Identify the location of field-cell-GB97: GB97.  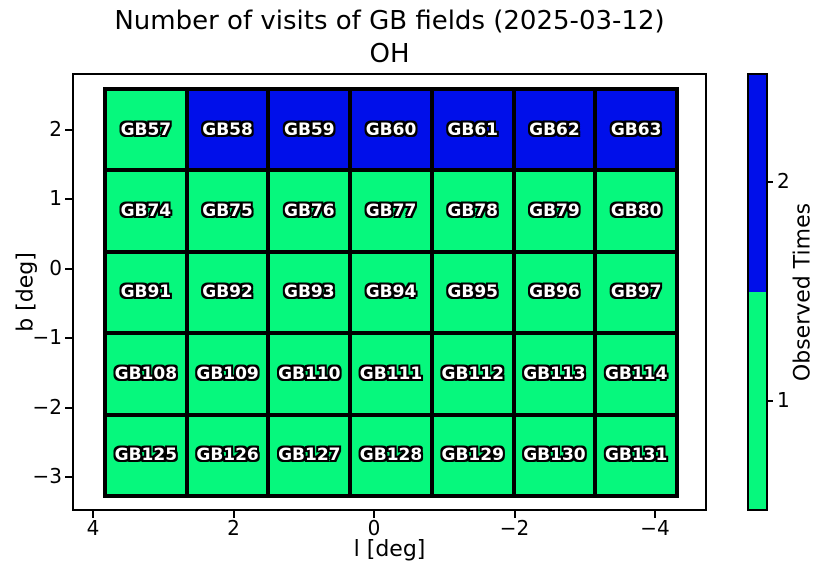
(636, 292).